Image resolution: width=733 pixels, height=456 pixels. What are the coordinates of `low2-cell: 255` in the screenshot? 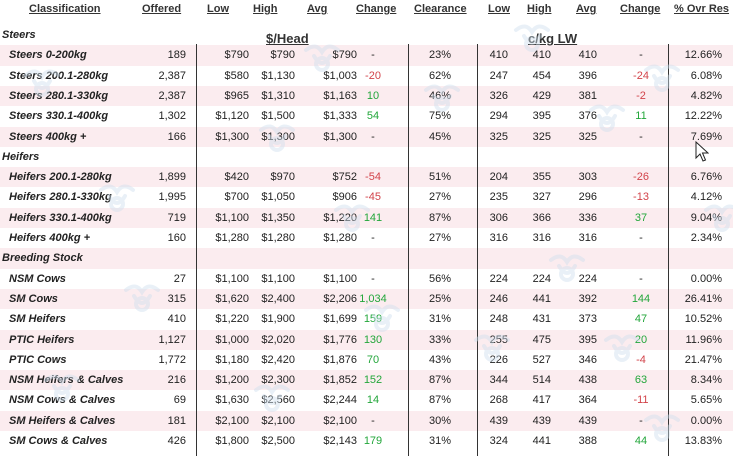 It's located at (498, 339).